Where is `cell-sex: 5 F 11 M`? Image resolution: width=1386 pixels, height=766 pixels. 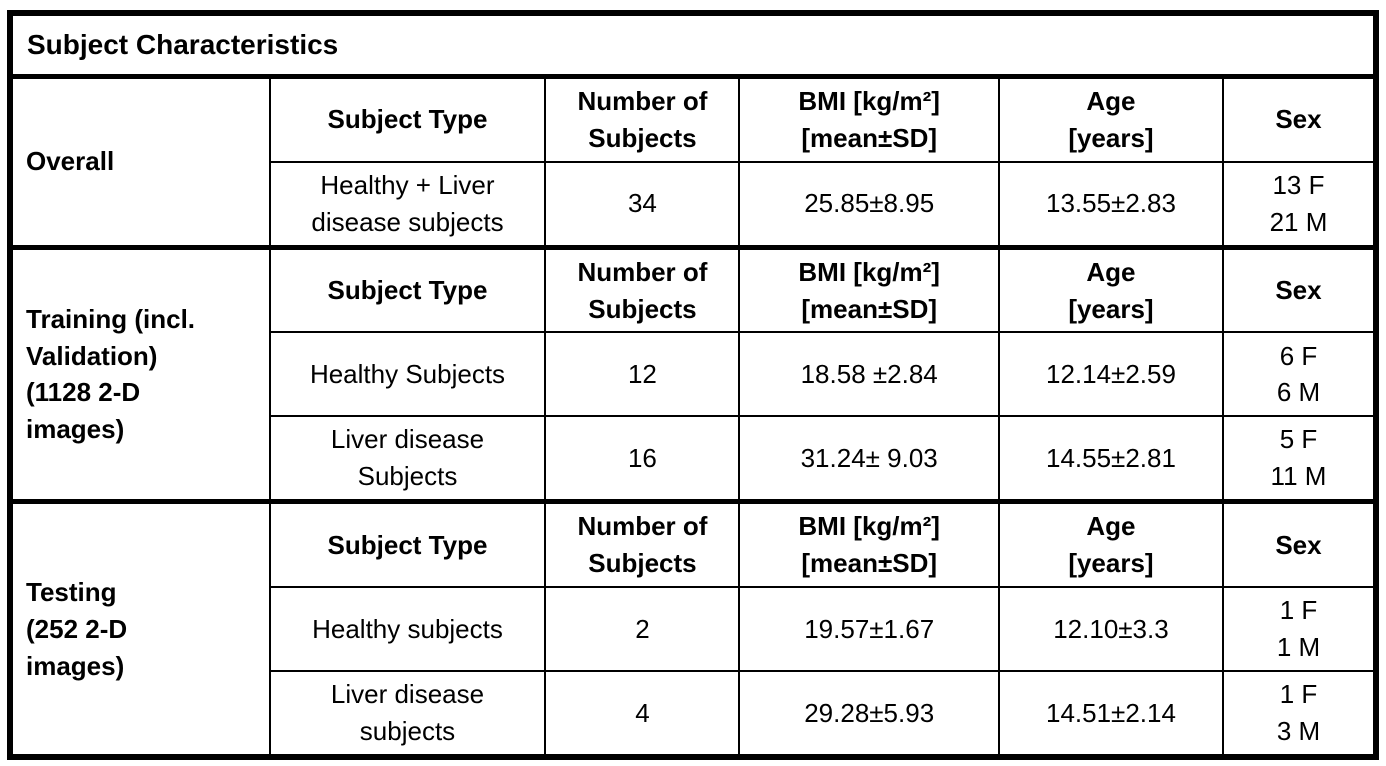
cell-sex: 5 F 11 M is located at coordinates (1299, 459).